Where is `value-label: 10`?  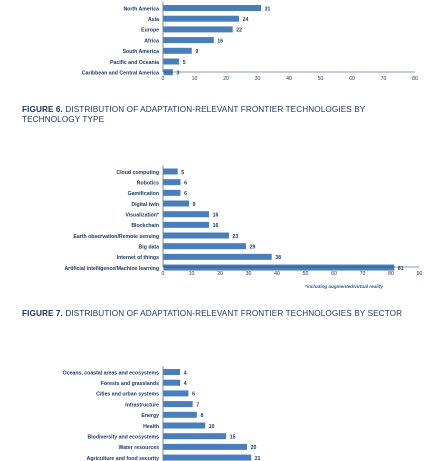 value-label: 10 is located at coordinates (212, 427).